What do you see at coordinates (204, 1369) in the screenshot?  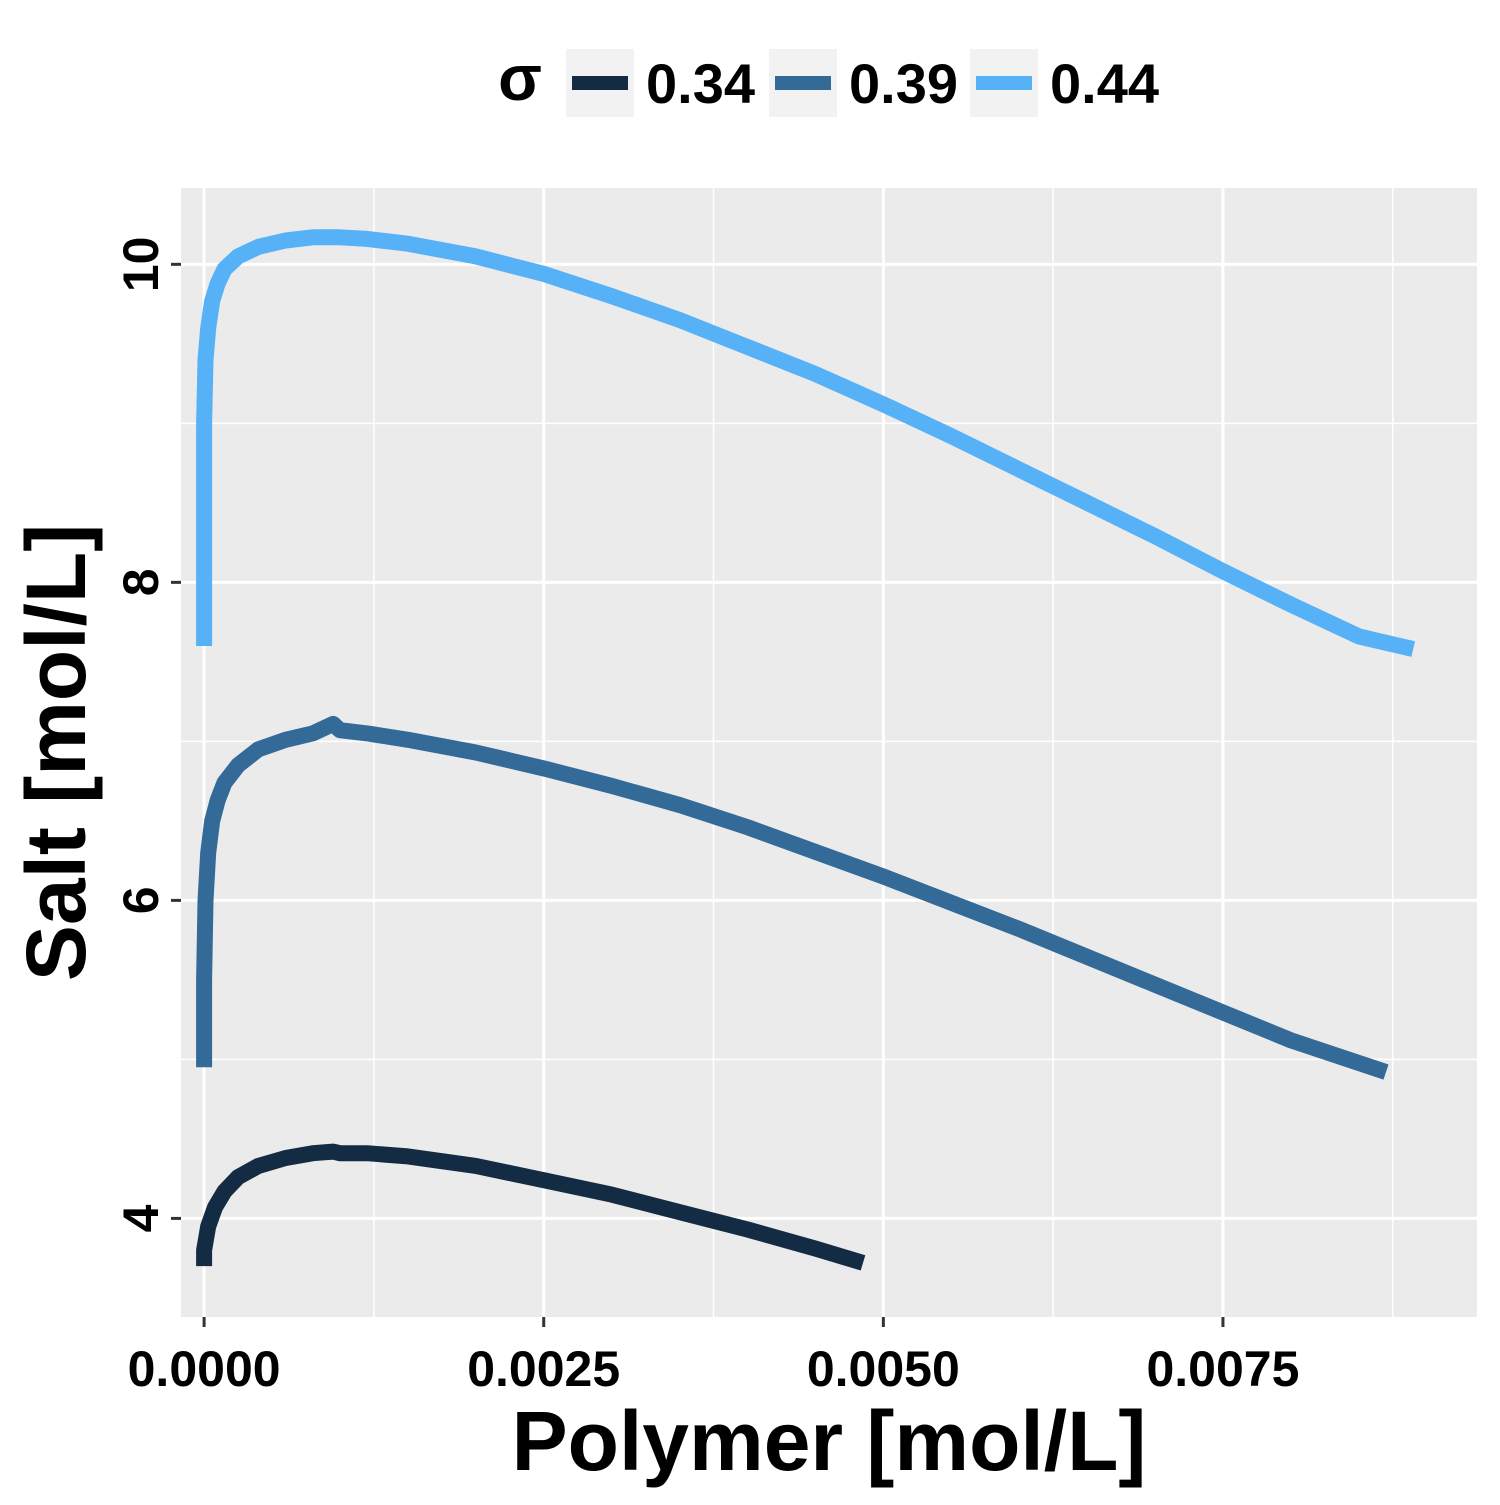 I see `x-tick-label: 0.0000` at bounding box center [204, 1369].